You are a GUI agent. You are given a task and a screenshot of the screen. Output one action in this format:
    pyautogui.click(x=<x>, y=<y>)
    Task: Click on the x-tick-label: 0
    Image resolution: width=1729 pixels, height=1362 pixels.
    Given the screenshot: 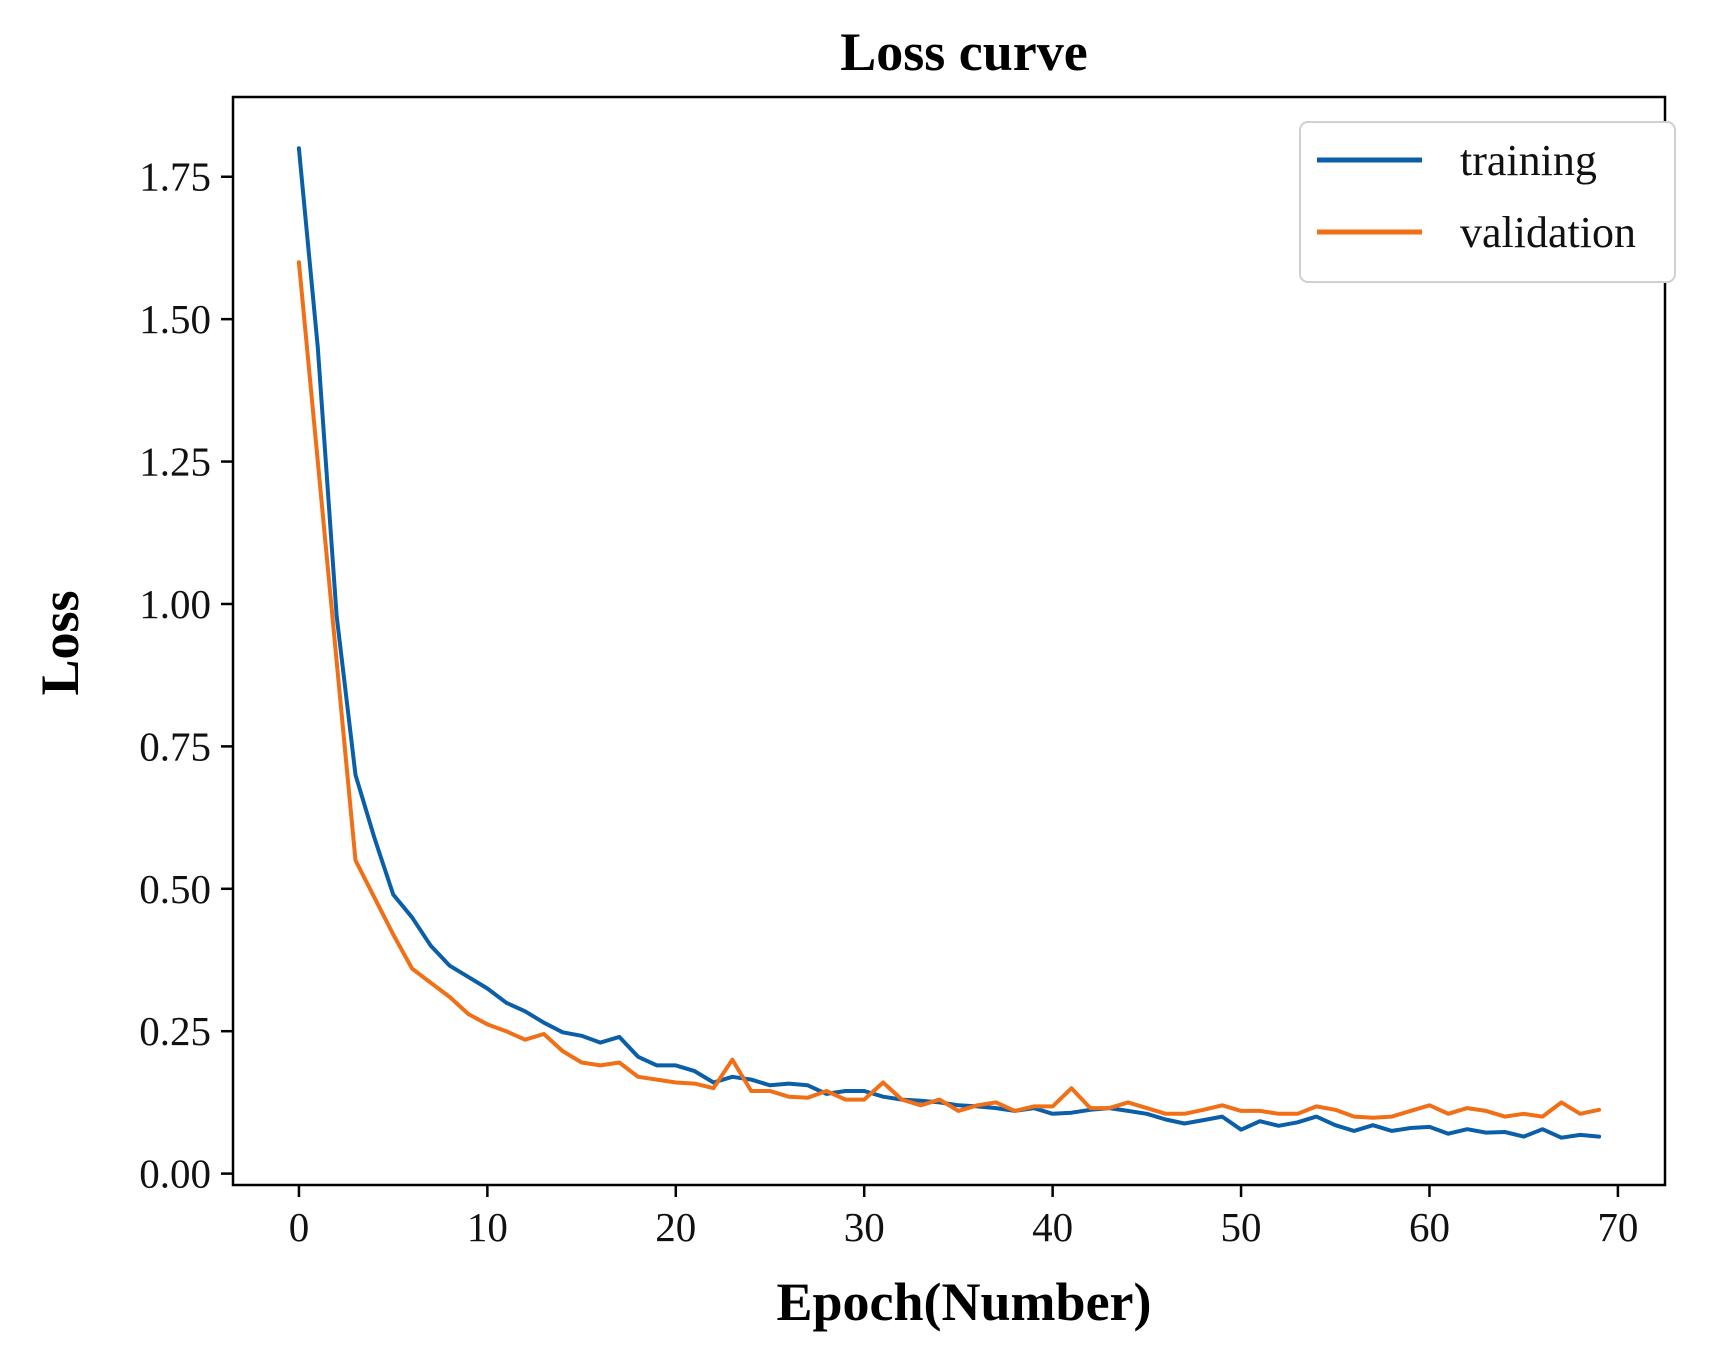 What is the action you would take?
    pyautogui.click(x=299, y=1227)
    